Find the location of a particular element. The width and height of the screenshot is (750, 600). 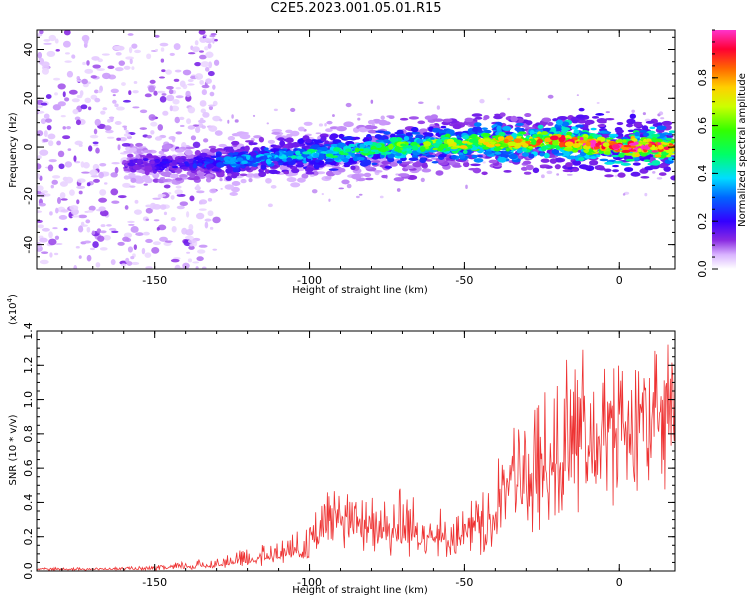

bottom-y-tick-label: 1.4 is located at coordinates (28, 331).